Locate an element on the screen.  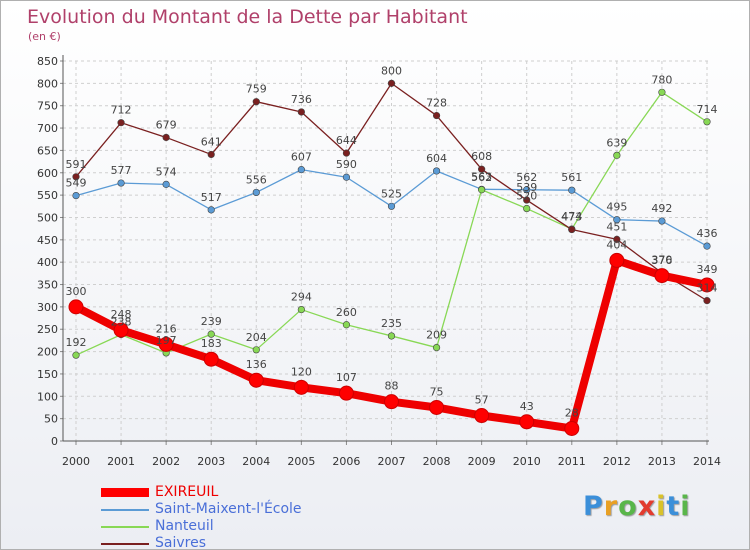
data-label: 473 is located at coordinates (571, 217).